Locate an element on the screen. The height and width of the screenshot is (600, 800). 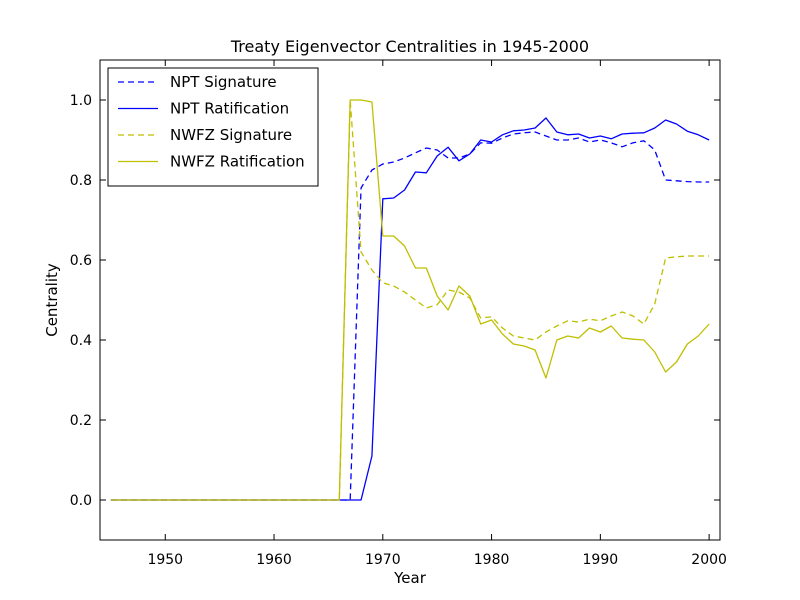
x-tick-label: 1960 is located at coordinates (274, 560).